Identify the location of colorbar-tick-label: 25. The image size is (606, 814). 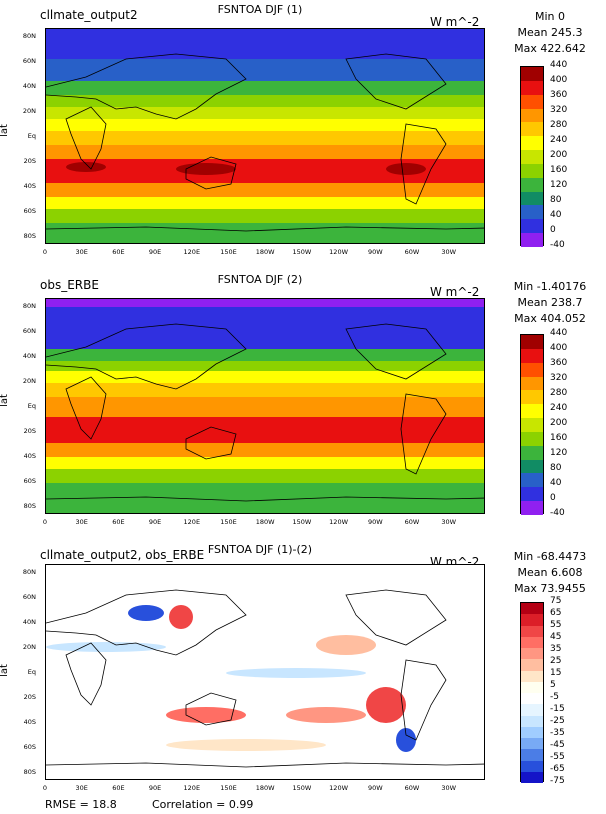
(556, 661).